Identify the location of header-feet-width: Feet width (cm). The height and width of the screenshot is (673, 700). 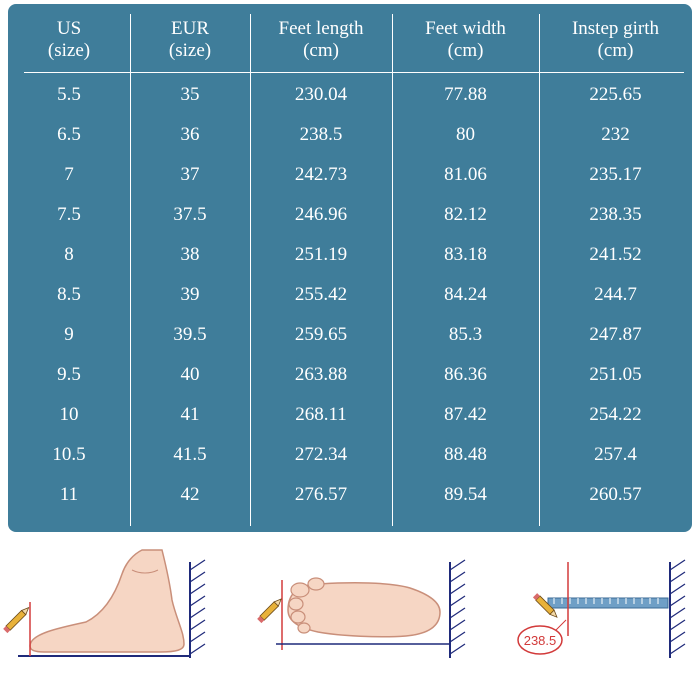
(465, 40).